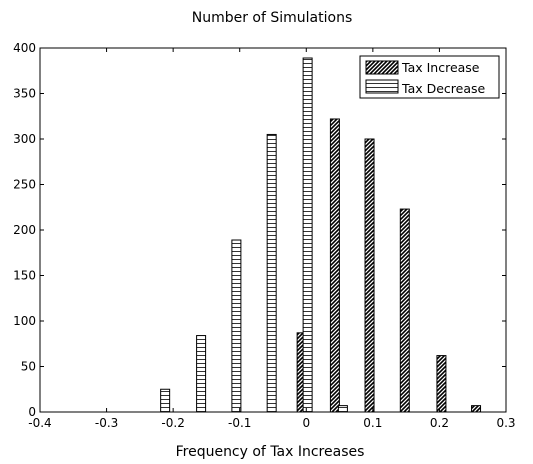 This screenshot has height=464, width=533. I want to click on legend: Tax Increase Tax Decrease, so click(429, 77).